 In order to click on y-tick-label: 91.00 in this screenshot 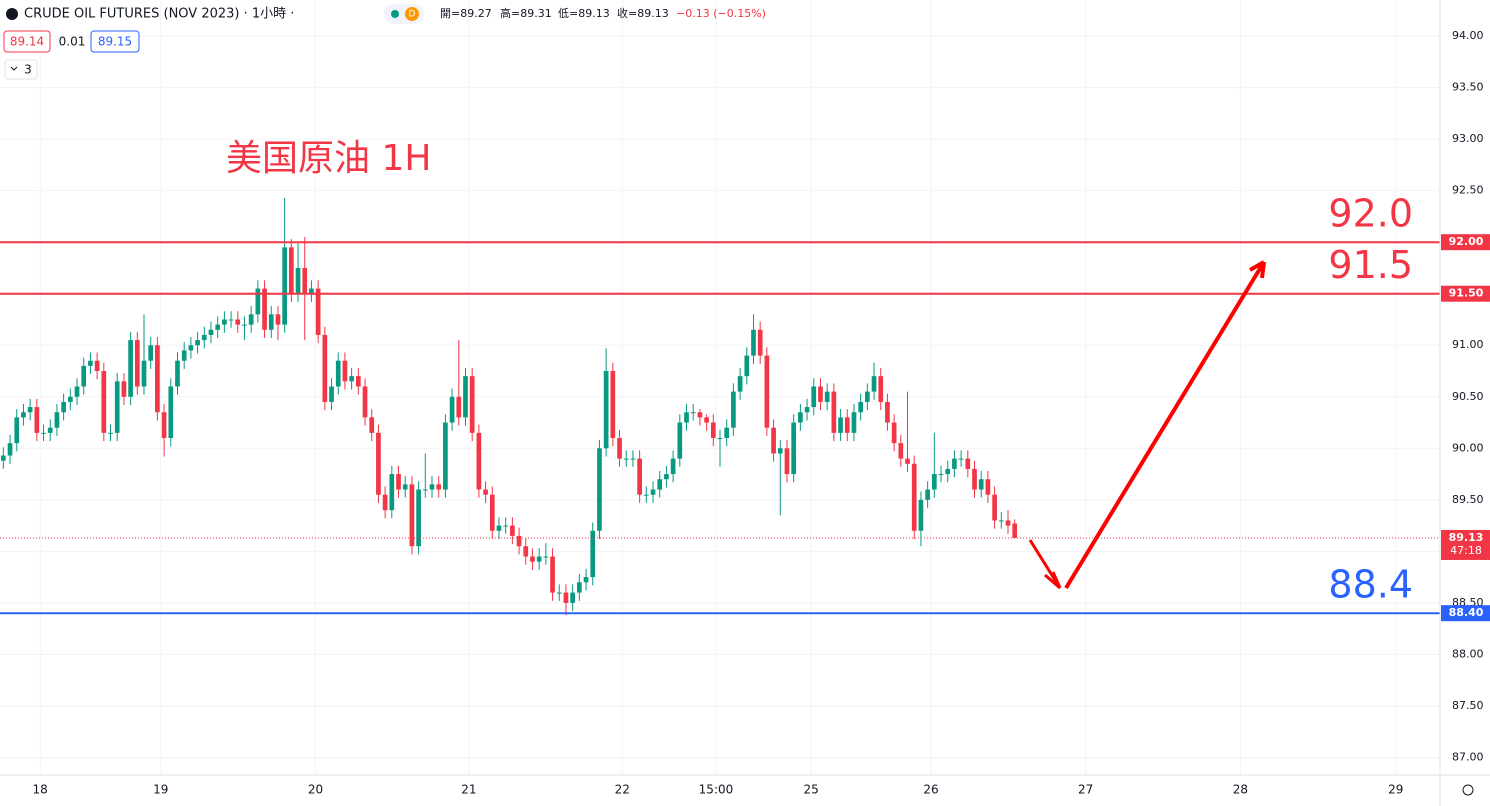, I will do `click(1468, 344)`.